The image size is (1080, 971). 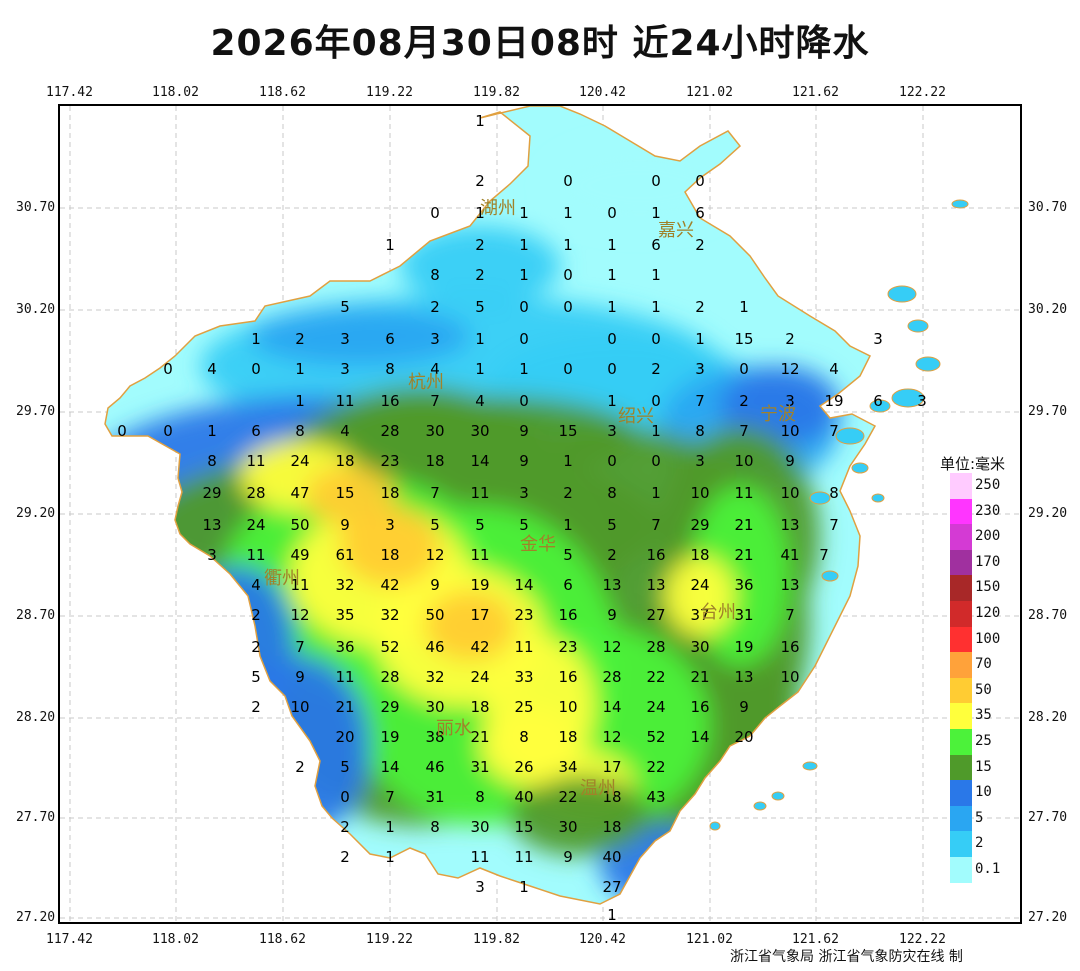 What do you see at coordinates (985, 844) in the screenshot?
I see `legend-item: 2` at bounding box center [985, 844].